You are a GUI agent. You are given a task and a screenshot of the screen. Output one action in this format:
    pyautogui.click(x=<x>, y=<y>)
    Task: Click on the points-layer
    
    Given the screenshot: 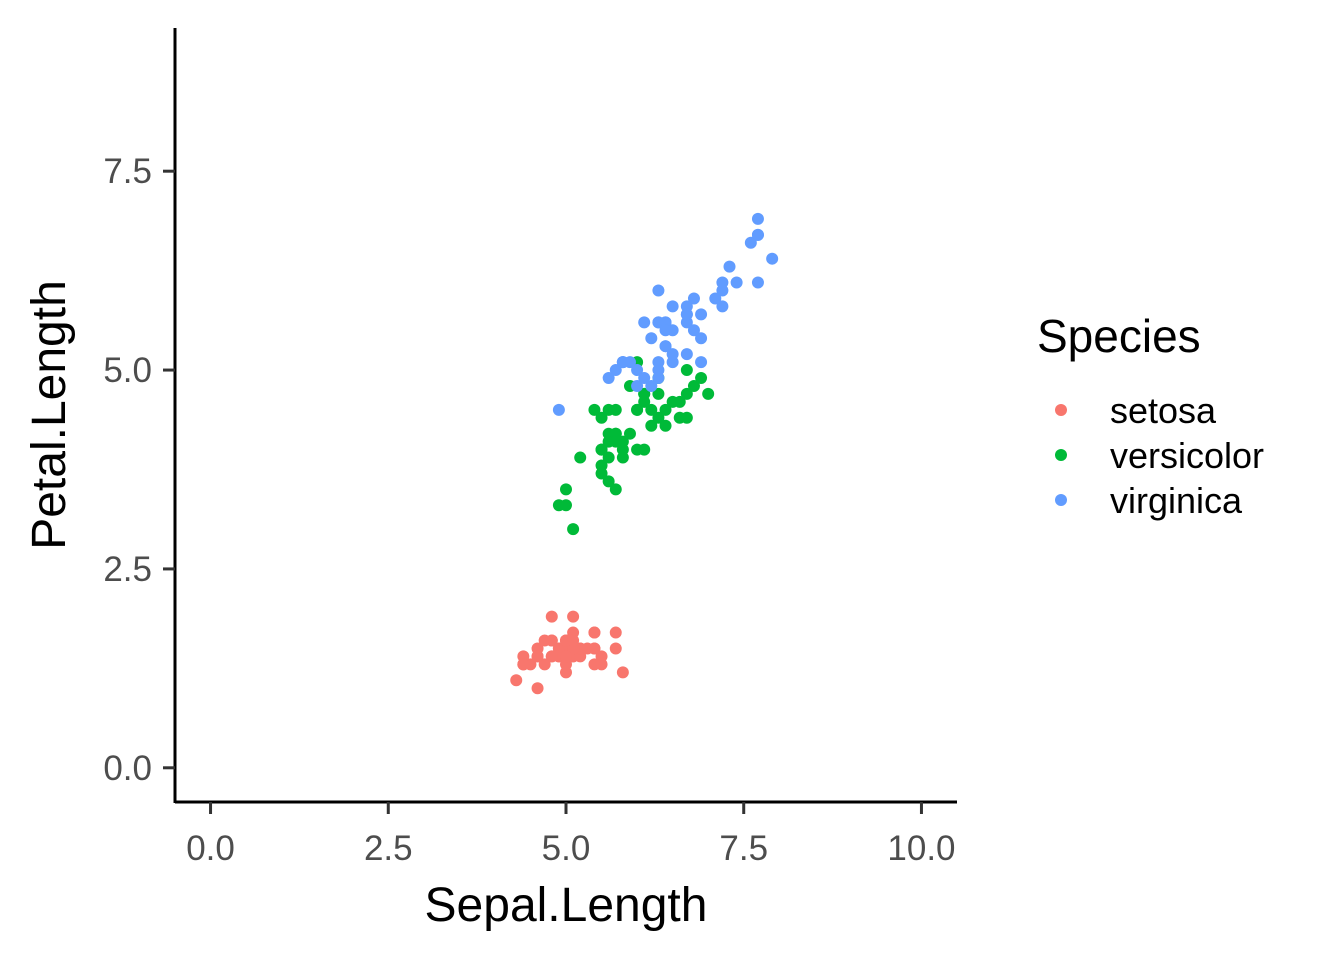 What is the action you would take?
    pyautogui.click(x=644, y=453)
    